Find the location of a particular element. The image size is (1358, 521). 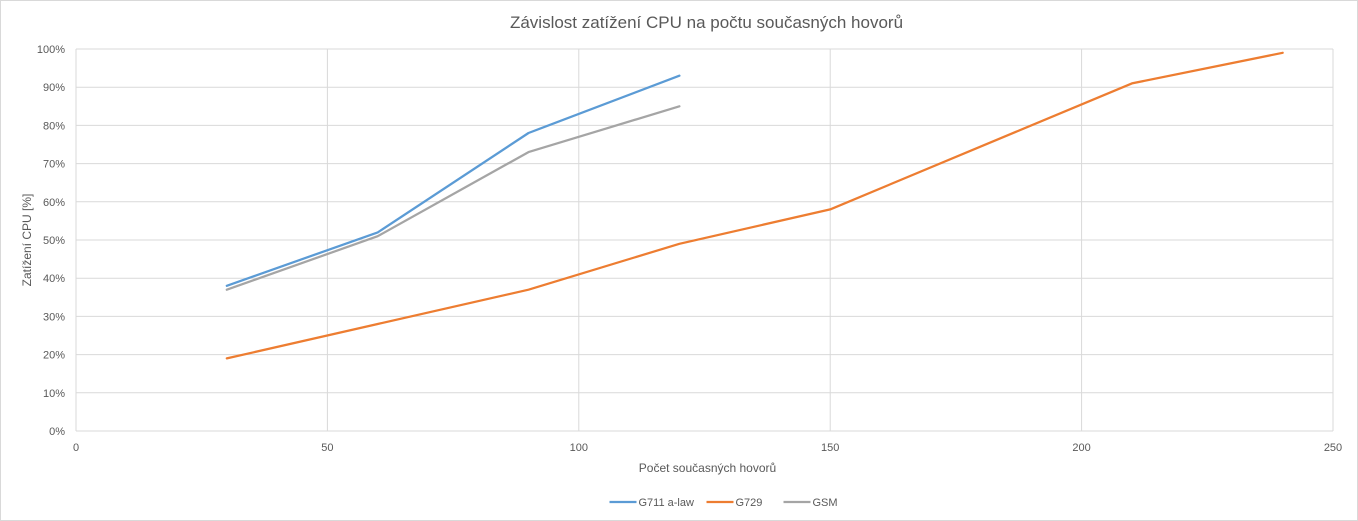

legend: G711 a-law G729 GSM is located at coordinates (723, 503).